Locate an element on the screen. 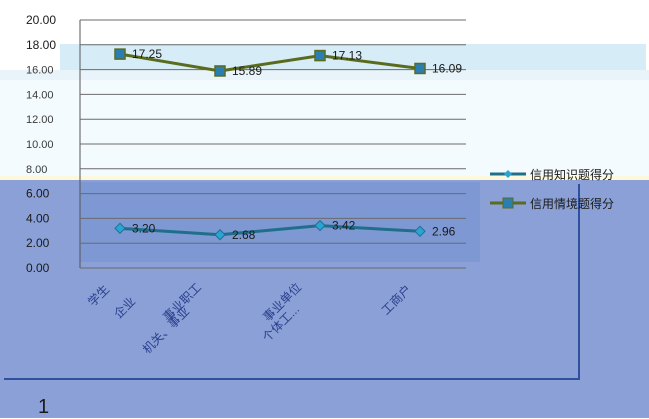 Image resolution: width=649 pixels, height=419 pixels. legend-label: 信用知识题得分 is located at coordinates (572, 174).